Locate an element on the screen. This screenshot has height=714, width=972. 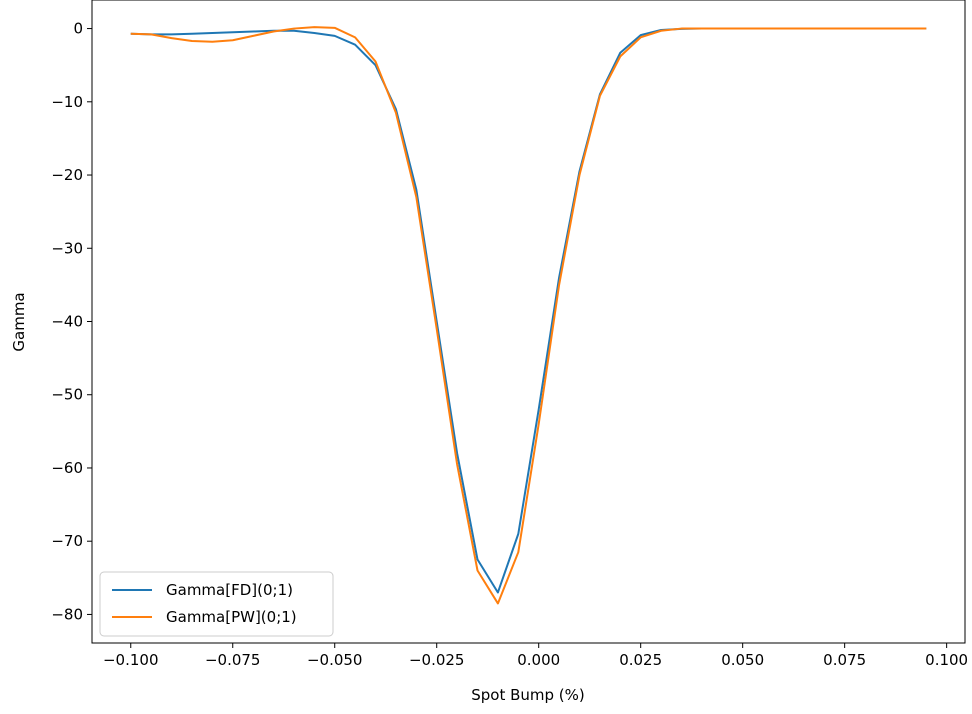
y-tick-label: −10 is located at coordinates (67, 102).